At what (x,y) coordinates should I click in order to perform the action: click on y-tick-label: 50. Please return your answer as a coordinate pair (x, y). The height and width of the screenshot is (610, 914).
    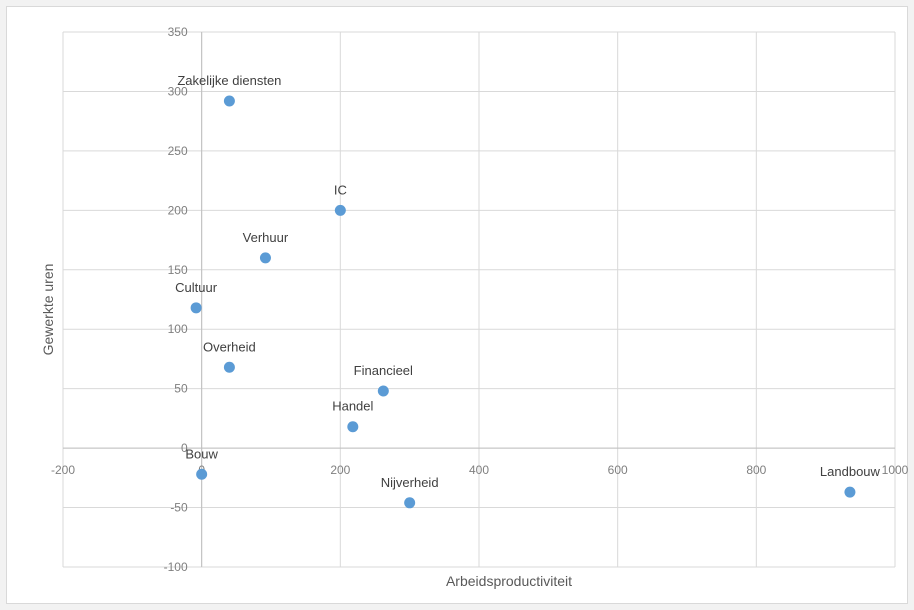
    Looking at the image, I should click on (181, 389).